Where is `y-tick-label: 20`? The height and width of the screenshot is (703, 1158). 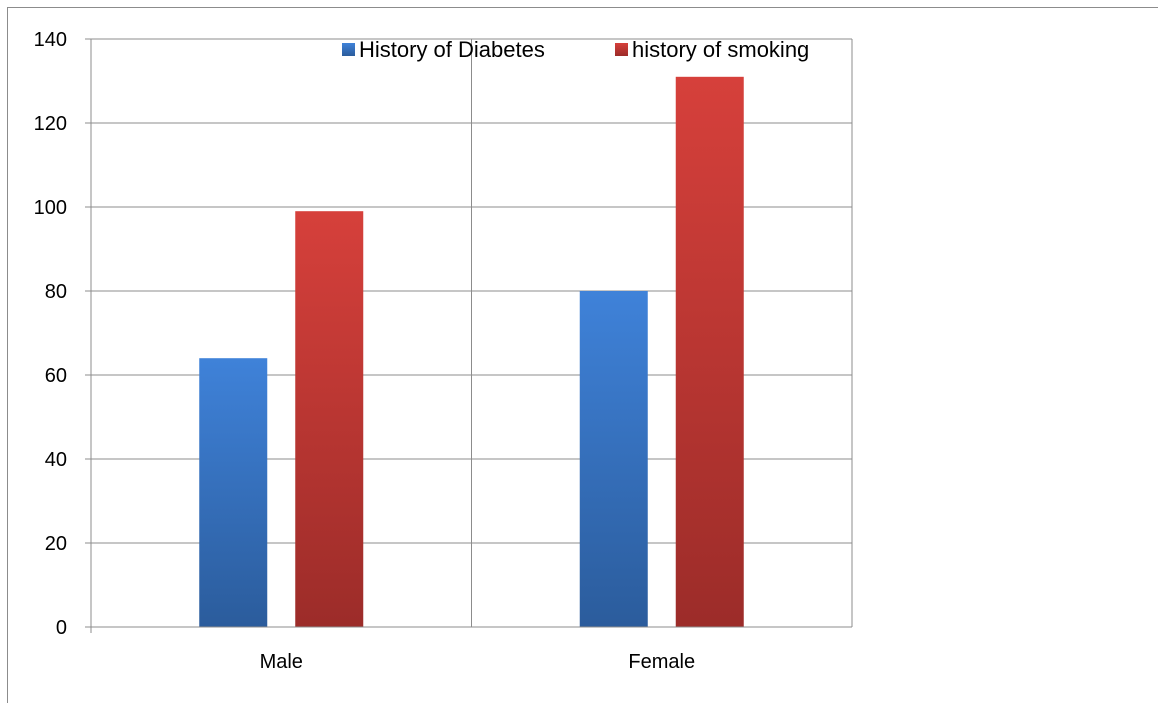
y-tick-label: 20 is located at coordinates (56, 544).